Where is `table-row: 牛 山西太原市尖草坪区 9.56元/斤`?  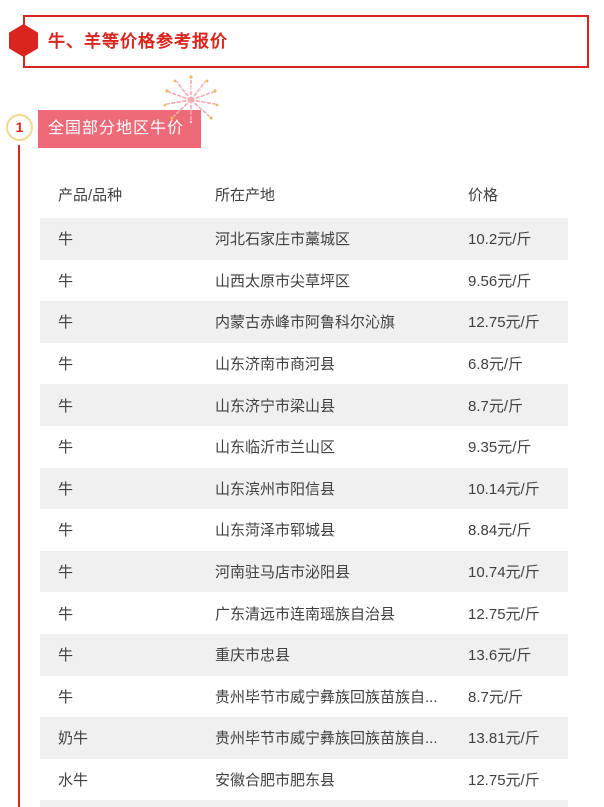
table-row: 牛 山西太原市尖草坪区 9.56元/斤 is located at coordinates (304, 281).